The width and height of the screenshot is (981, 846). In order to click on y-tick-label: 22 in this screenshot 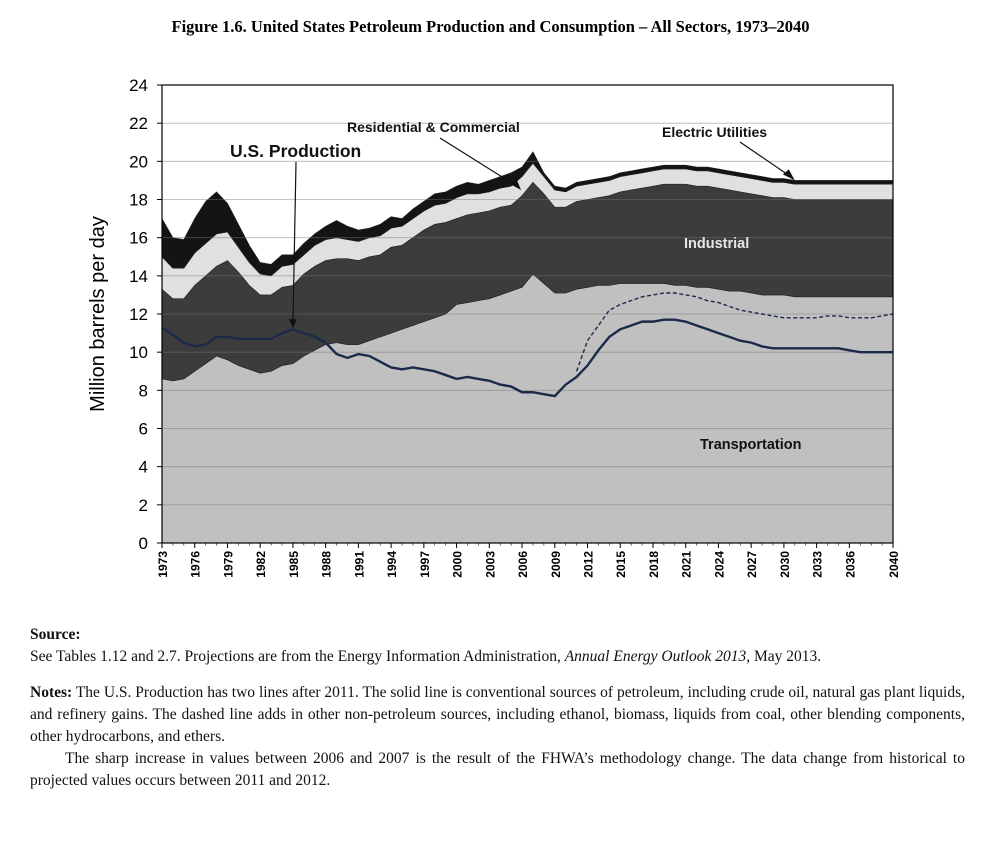, I will do `click(138, 123)`.